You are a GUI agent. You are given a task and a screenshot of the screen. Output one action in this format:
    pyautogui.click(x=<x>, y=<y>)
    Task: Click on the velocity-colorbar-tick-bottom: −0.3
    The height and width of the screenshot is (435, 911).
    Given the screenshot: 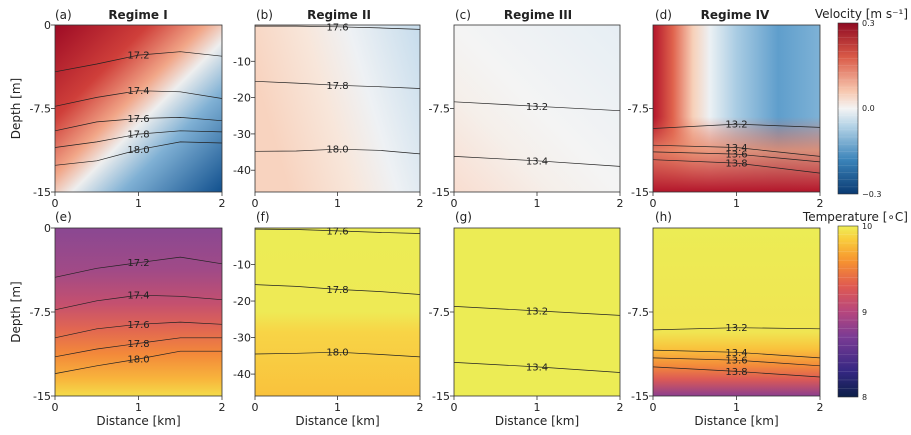 What is the action you would take?
    pyautogui.click(x=871, y=194)
    